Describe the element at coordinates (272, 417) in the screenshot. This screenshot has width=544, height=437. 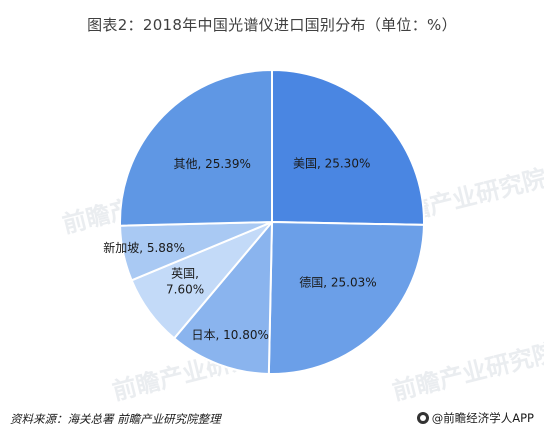
I see `footer: 资料来源：海关总署 前瞻产业研究院整理 @前瞻经济学人APP` at that location.